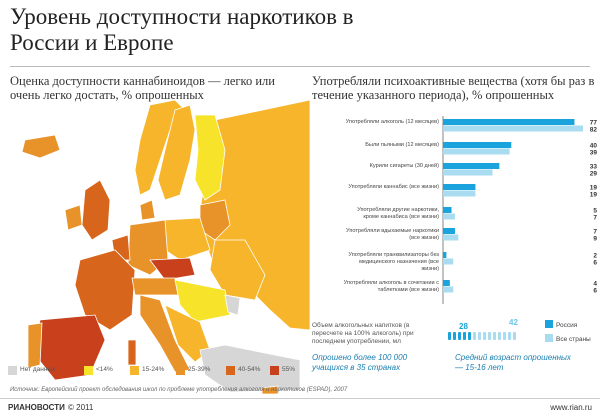 Image resolution: width=600 pixels, height=417 pixels. What do you see at coordinates (595, 263) in the screenshot?
I see `value-all-6: 6` at bounding box center [595, 263].